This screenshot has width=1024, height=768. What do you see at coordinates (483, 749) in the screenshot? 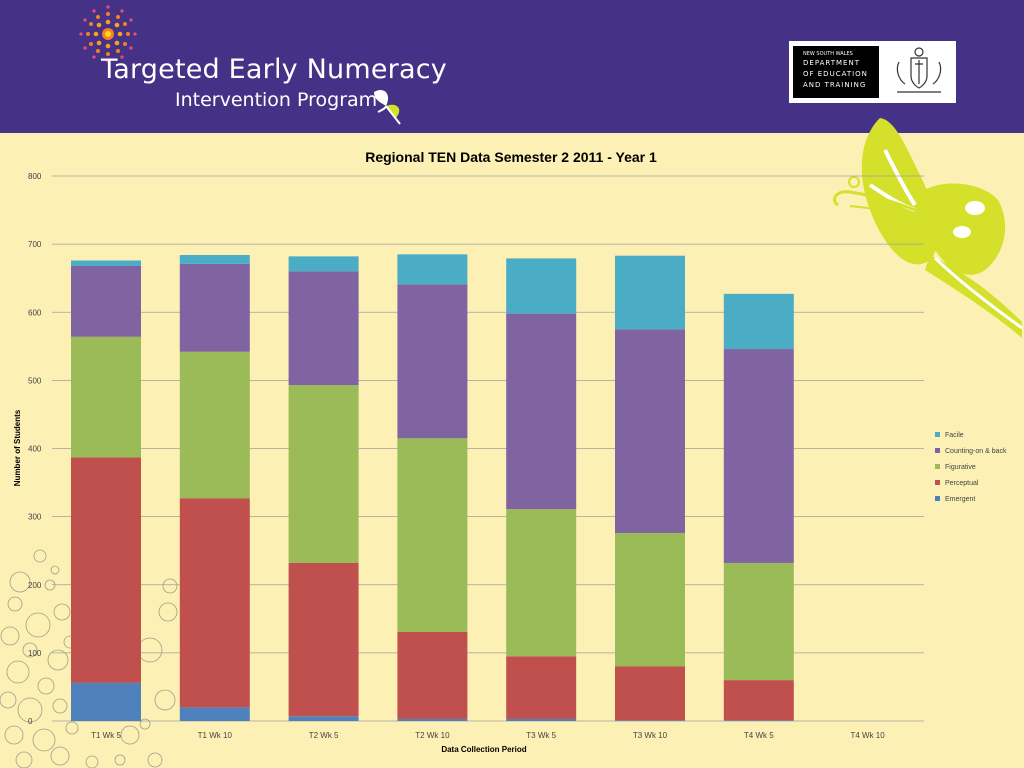
I see `x-axis-label: Data Collection Period` at bounding box center [483, 749].